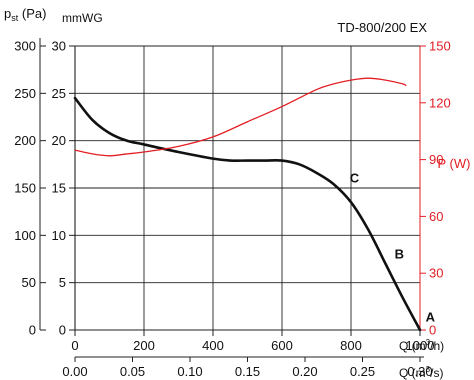  What do you see at coordinates (74, 371) in the screenshot?
I see `m3s-tick-label: 0.00` at bounding box center [74, 371].